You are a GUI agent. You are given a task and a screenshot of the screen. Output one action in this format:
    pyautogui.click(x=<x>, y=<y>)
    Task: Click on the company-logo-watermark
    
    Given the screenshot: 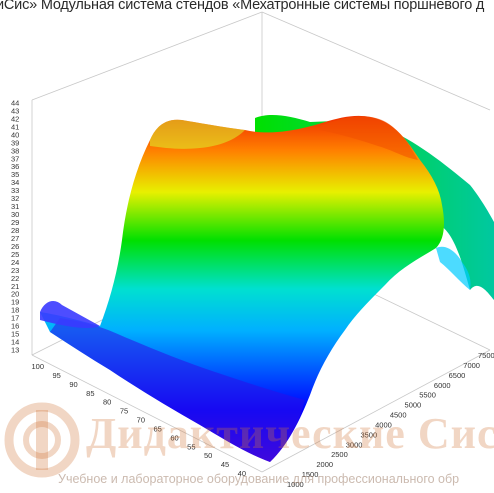 What is the action you would take?
    pyautogui.click(x=42, y=440)
    